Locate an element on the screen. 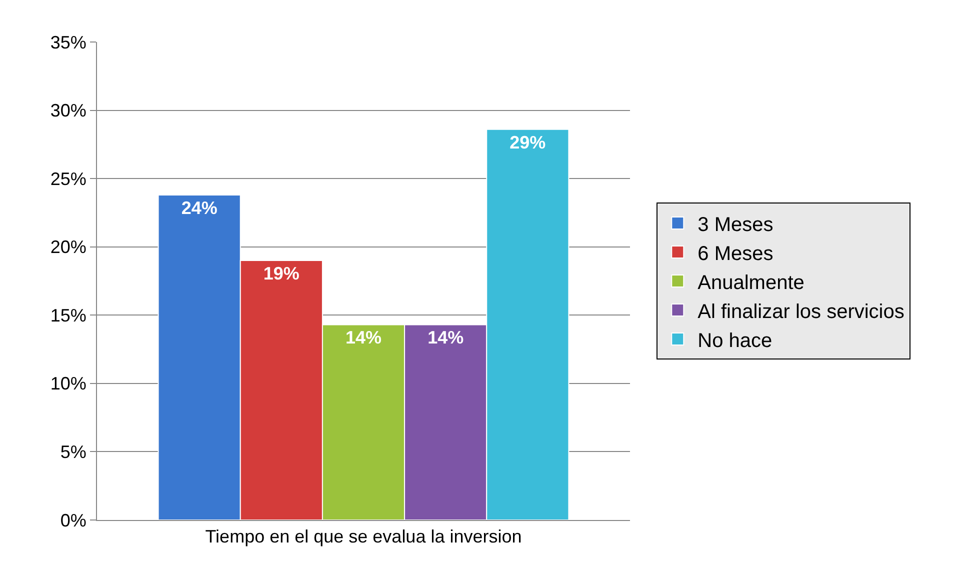  y-tick-label: 20% is located at coordinates (68, 247).